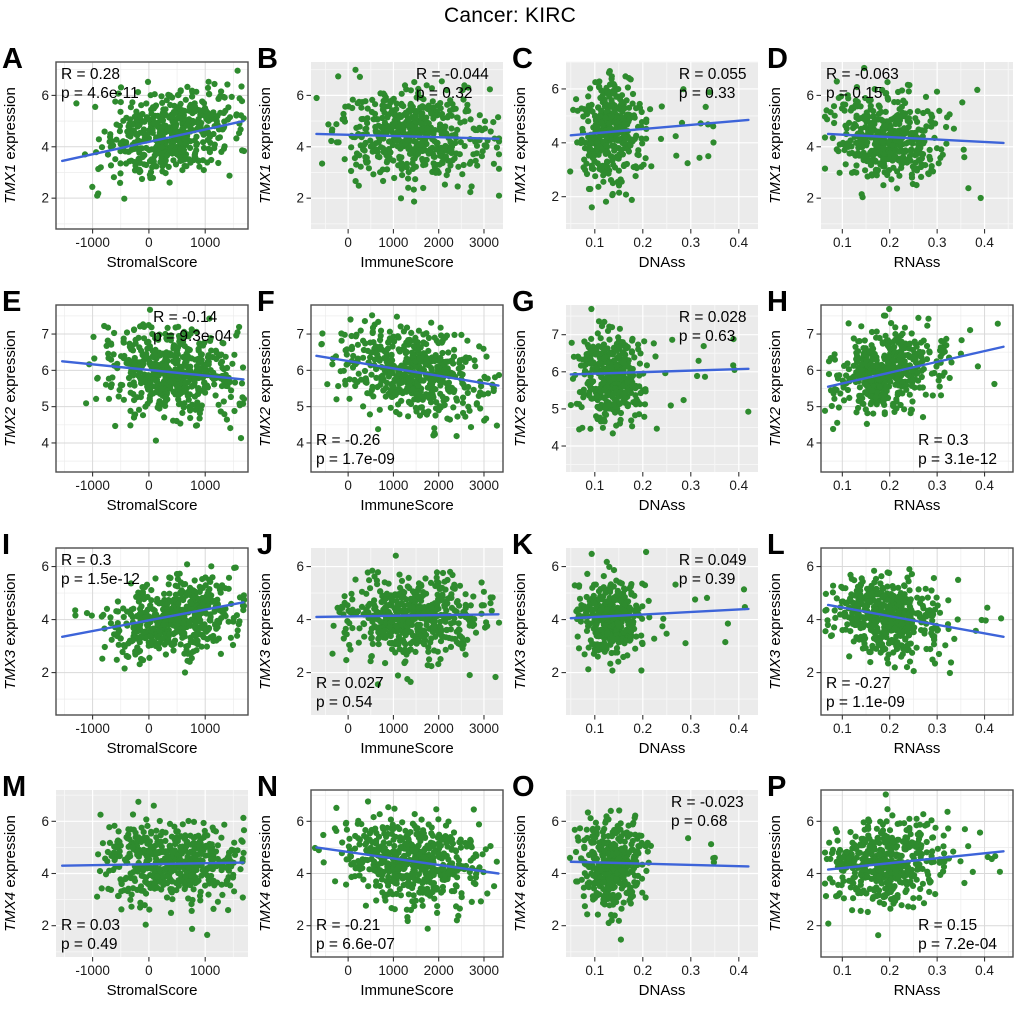 The image size is (1020, 1011). Describe the element at coordinates (348, 925) in the screenshot. I see `correlation-r-value: R = -0.21` at that location.